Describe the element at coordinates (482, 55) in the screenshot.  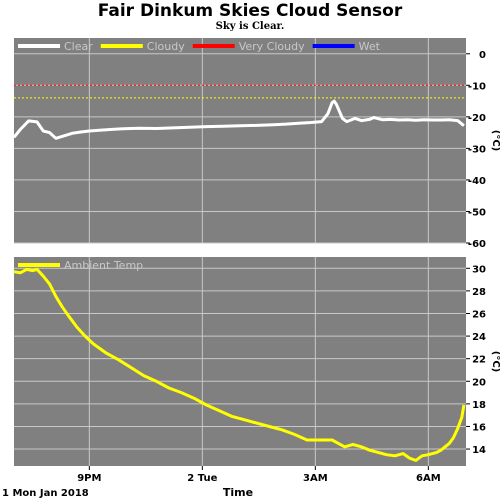
I see `sky-y-tick-label: 0` at that location.